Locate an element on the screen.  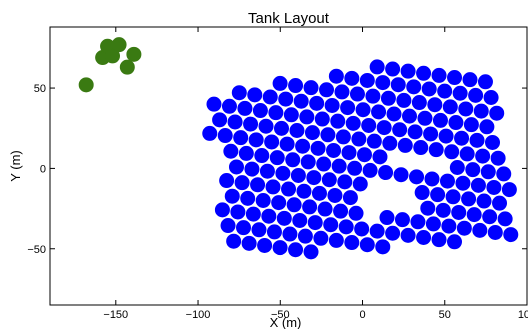
x-tick-label: −150 is located at coordinates (115, 315).